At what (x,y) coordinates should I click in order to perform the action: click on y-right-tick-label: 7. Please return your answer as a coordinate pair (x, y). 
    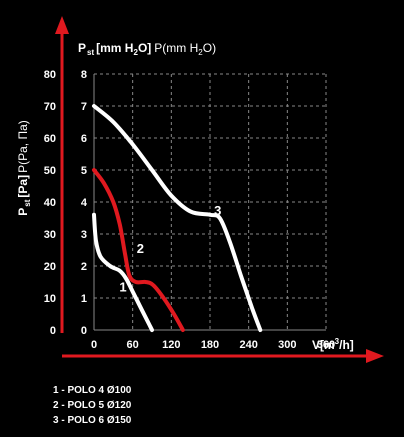
    Looking at the image, I should click on (84, 107).